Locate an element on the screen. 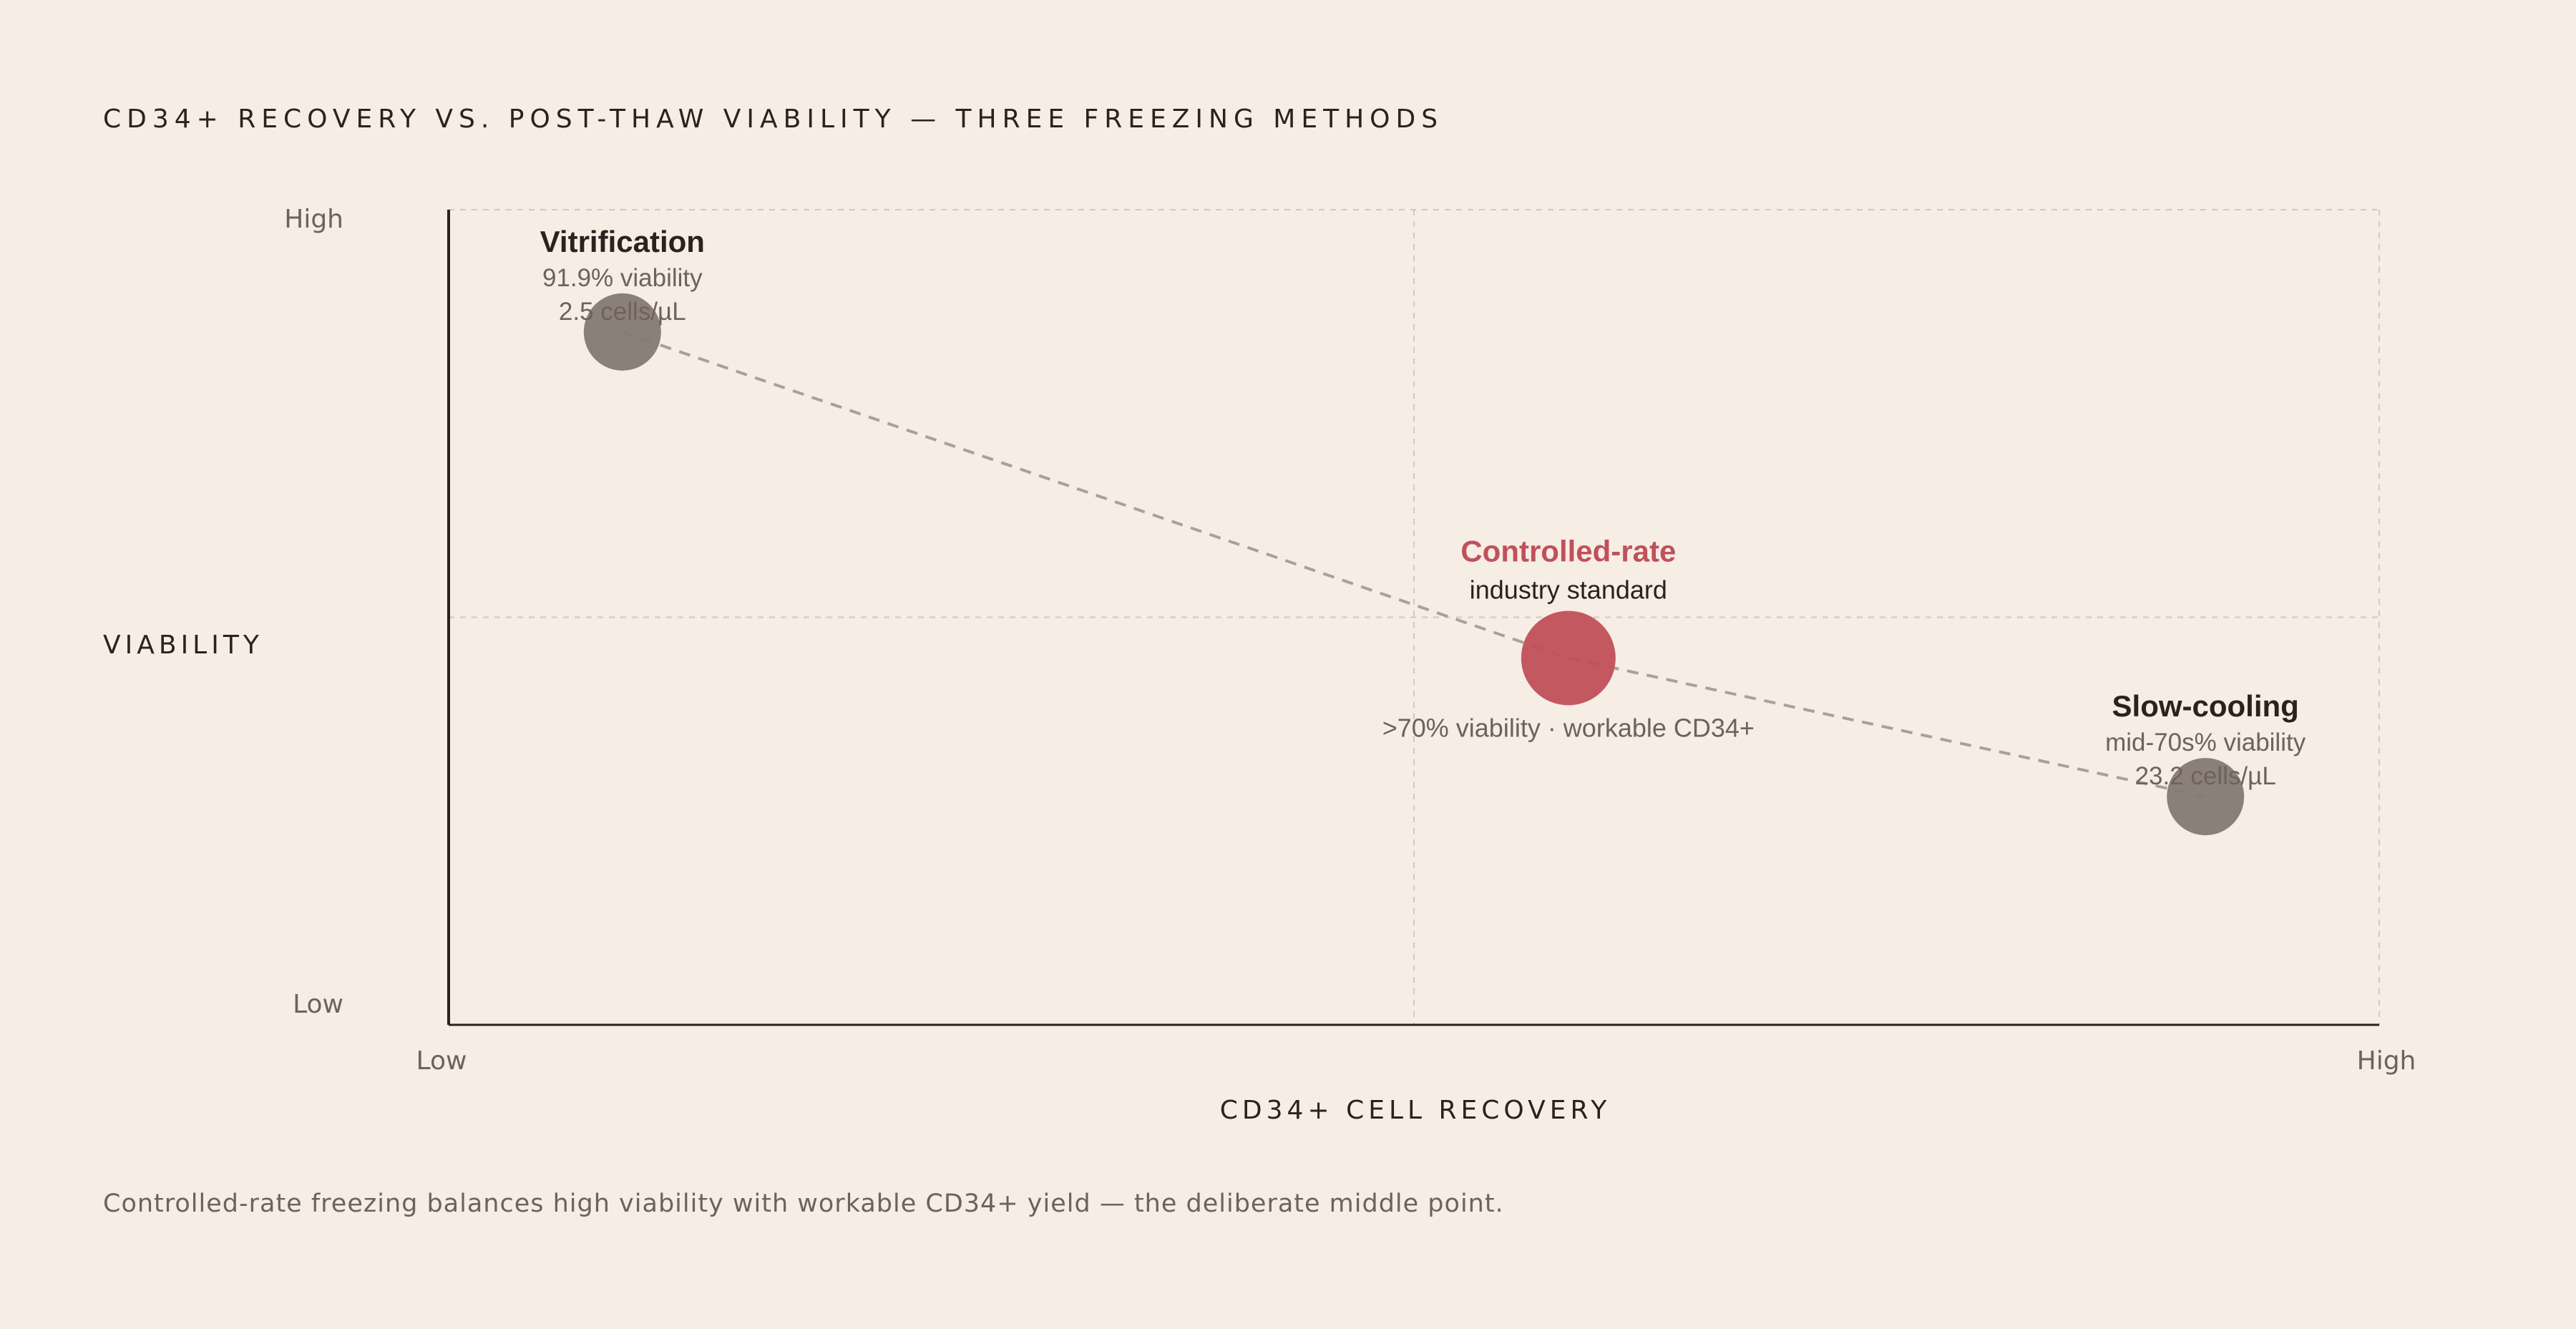  point-label-controlled-rate: Controlled-rate is located at coordinates (1568, 551).